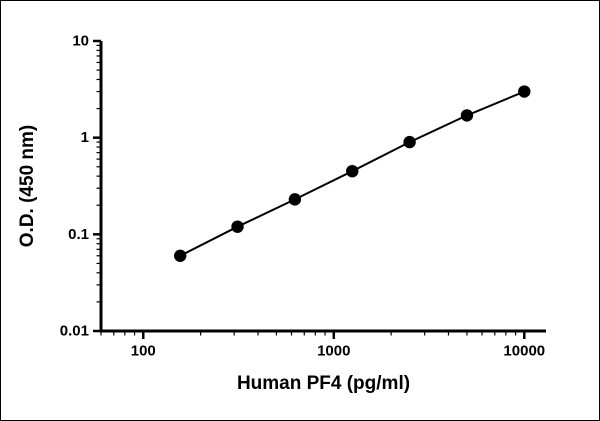 The height and width of the screenshot is (421, 600). I want to click on y-tick-label: 1, so click(85, 137).